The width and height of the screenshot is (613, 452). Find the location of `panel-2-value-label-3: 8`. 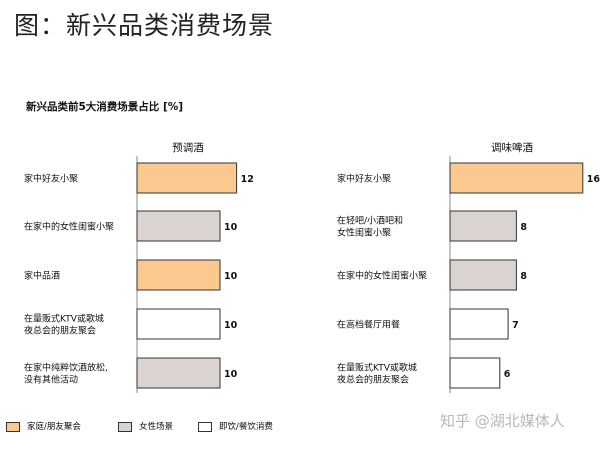

panel-2-value-label-3: 8 is located at coordinates (523, 276).